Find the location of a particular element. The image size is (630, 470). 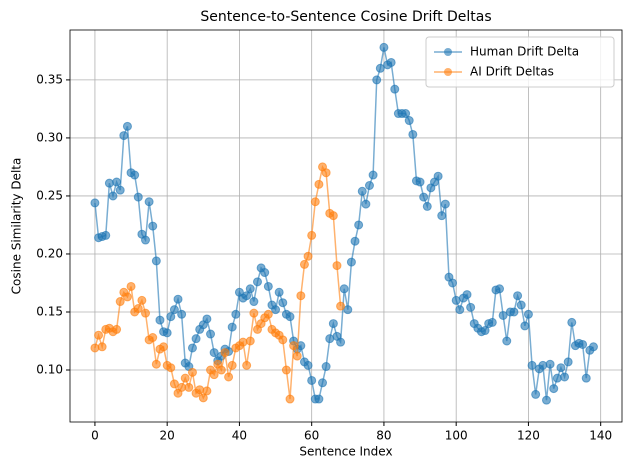

x-tick-label: 100 is located at coordinates (456, 436).